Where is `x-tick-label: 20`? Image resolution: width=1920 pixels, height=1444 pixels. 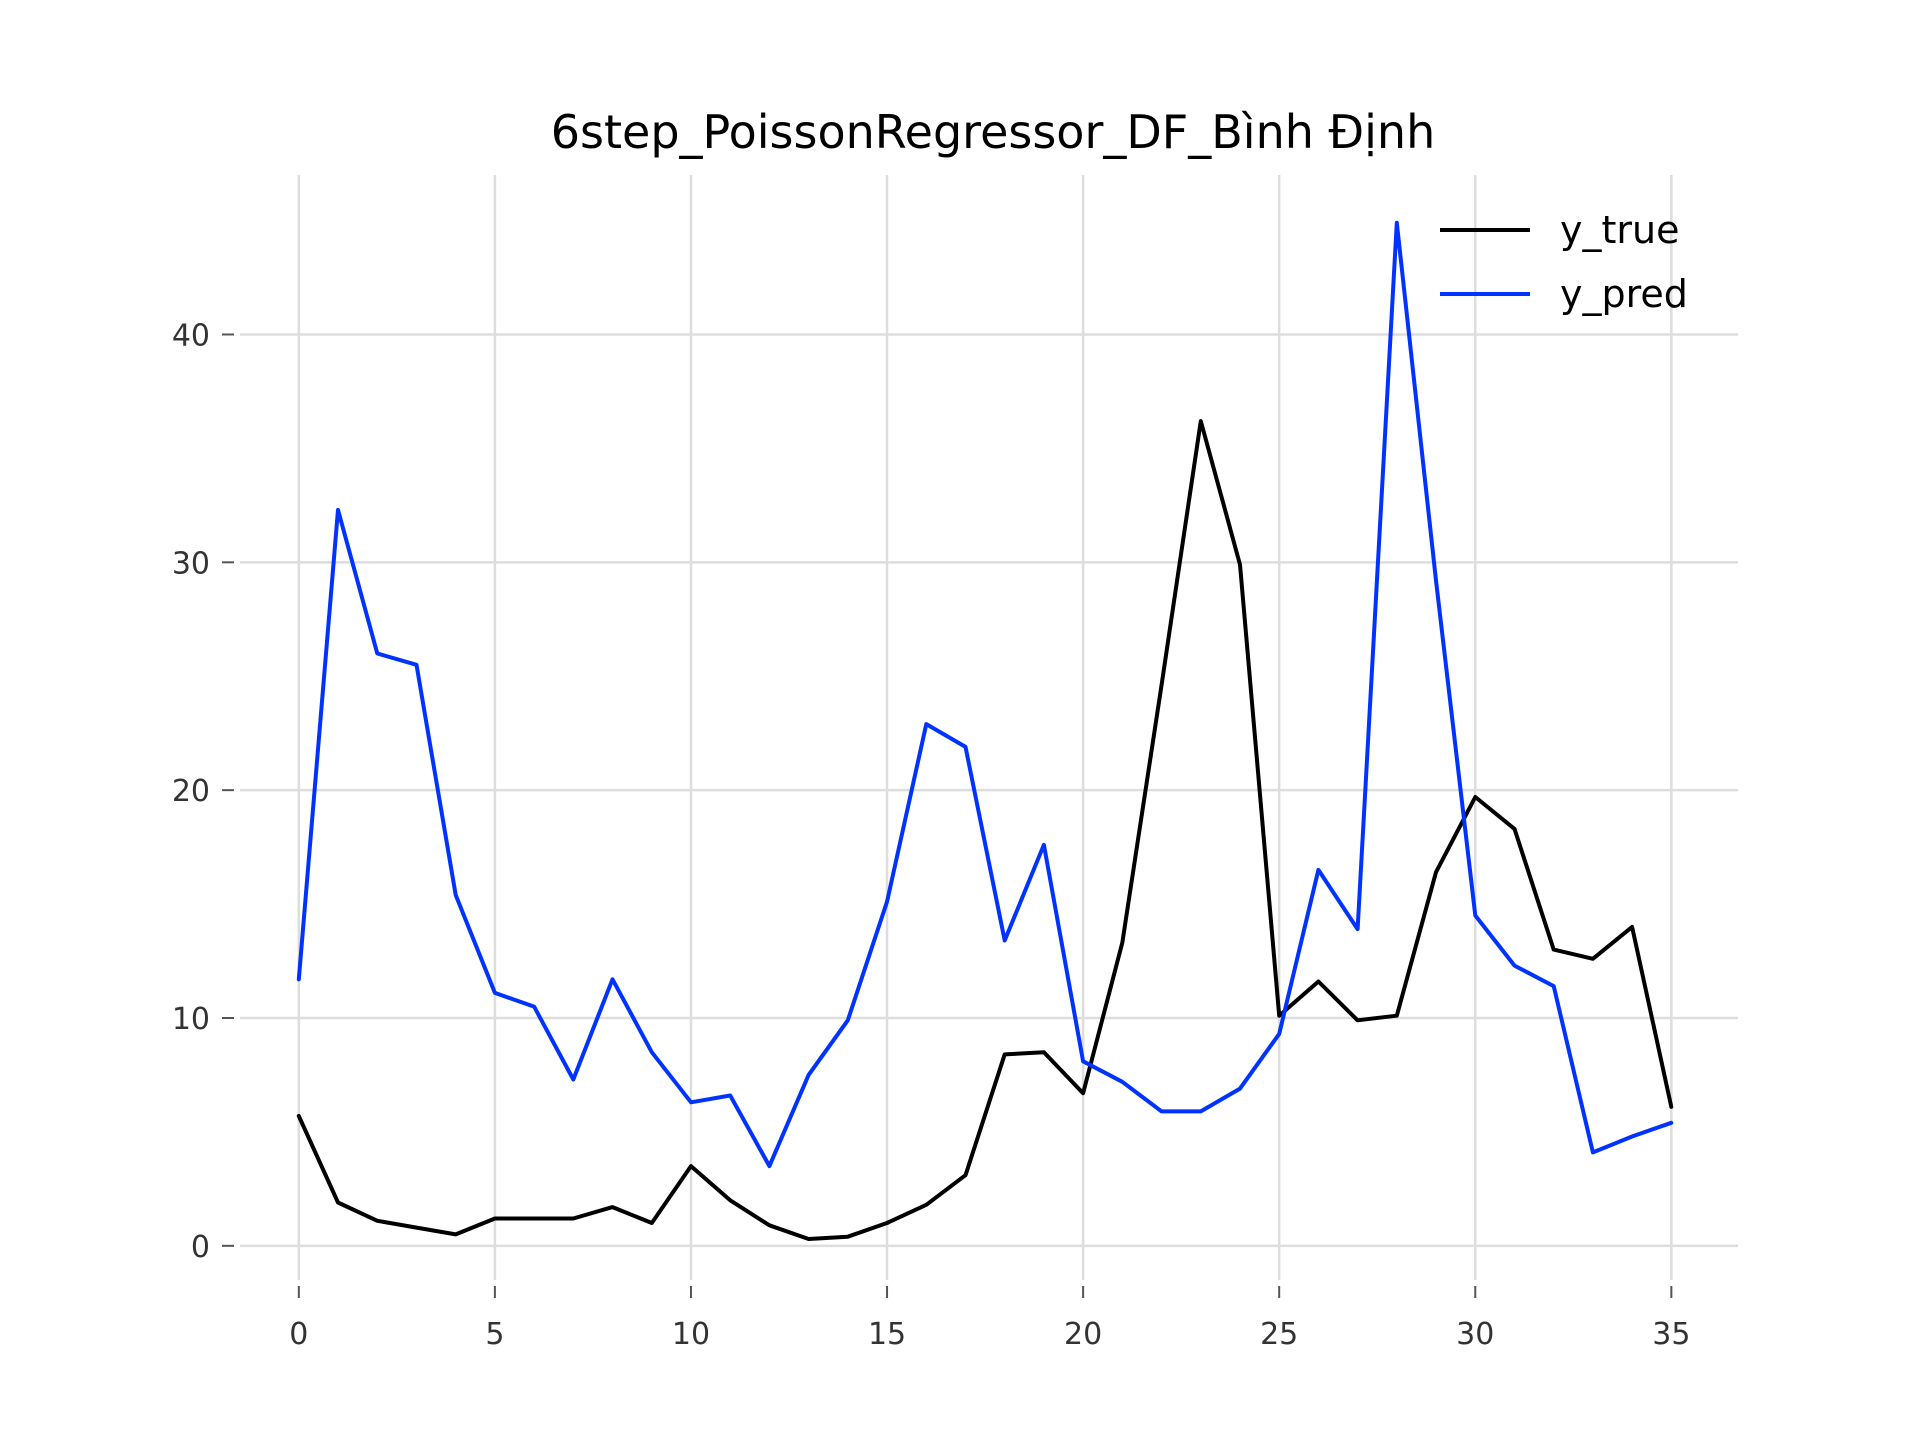
x-tick-label: 20 is located at coordinates (1083, 1334).